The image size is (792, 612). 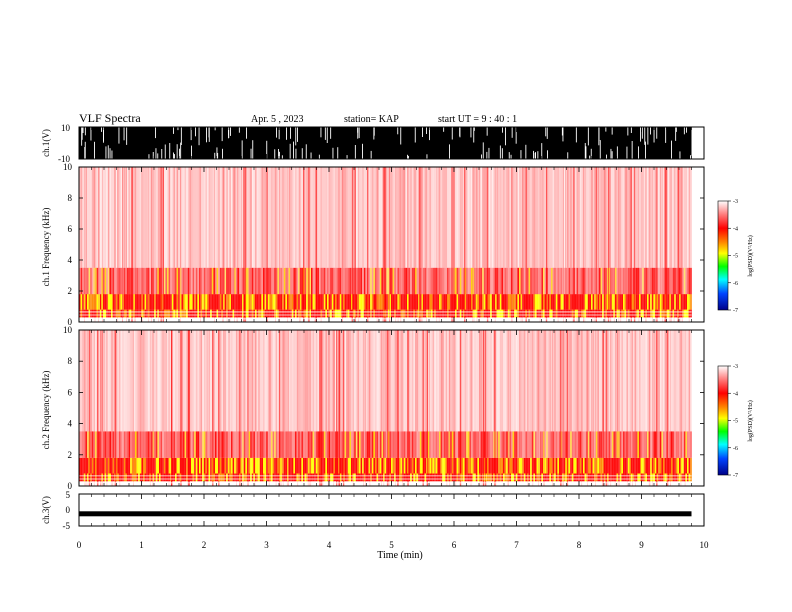 I want to click on colorbar-ch1-ticks: -3-4-5-6-7, so click(x=733, y=256).